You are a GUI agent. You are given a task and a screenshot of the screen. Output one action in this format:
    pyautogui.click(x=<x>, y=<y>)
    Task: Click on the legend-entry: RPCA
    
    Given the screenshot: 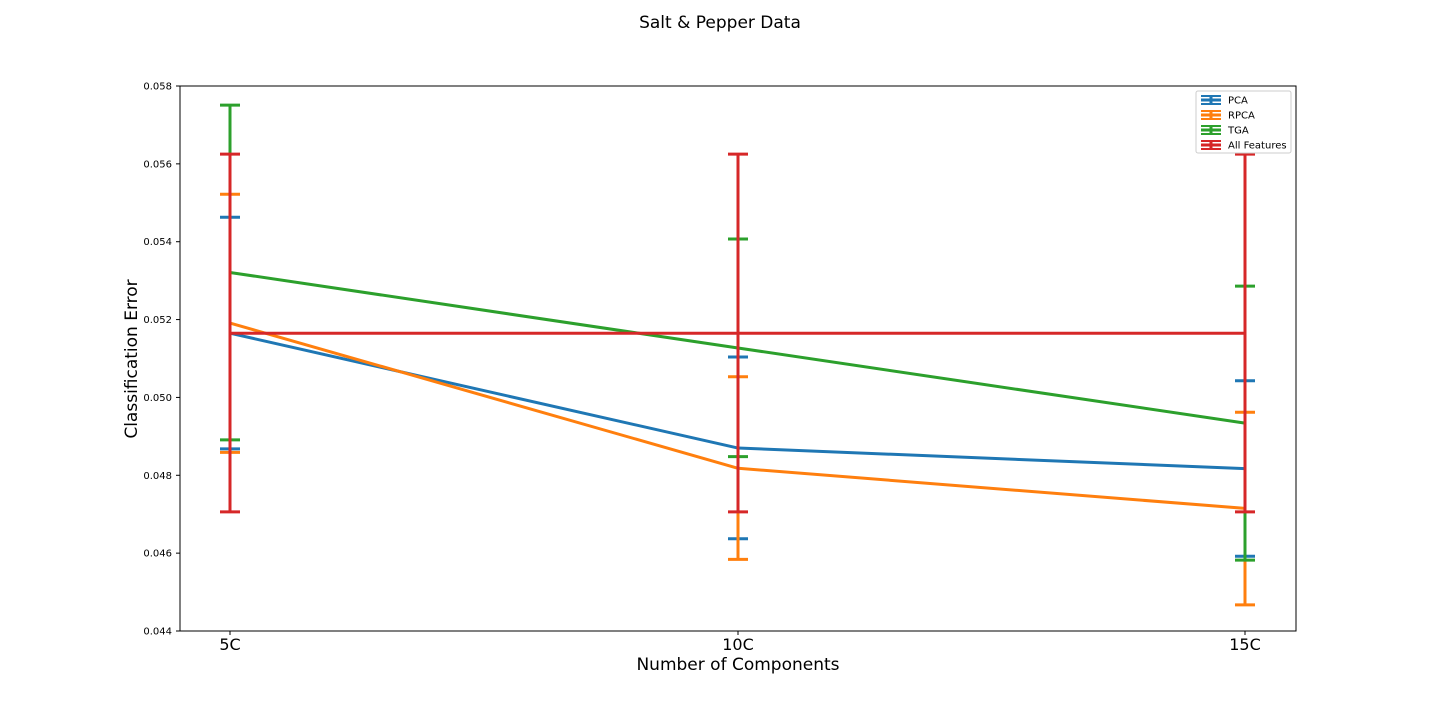 What is the action you would take?
    pyautogui.click(x=1228, y=116)
    